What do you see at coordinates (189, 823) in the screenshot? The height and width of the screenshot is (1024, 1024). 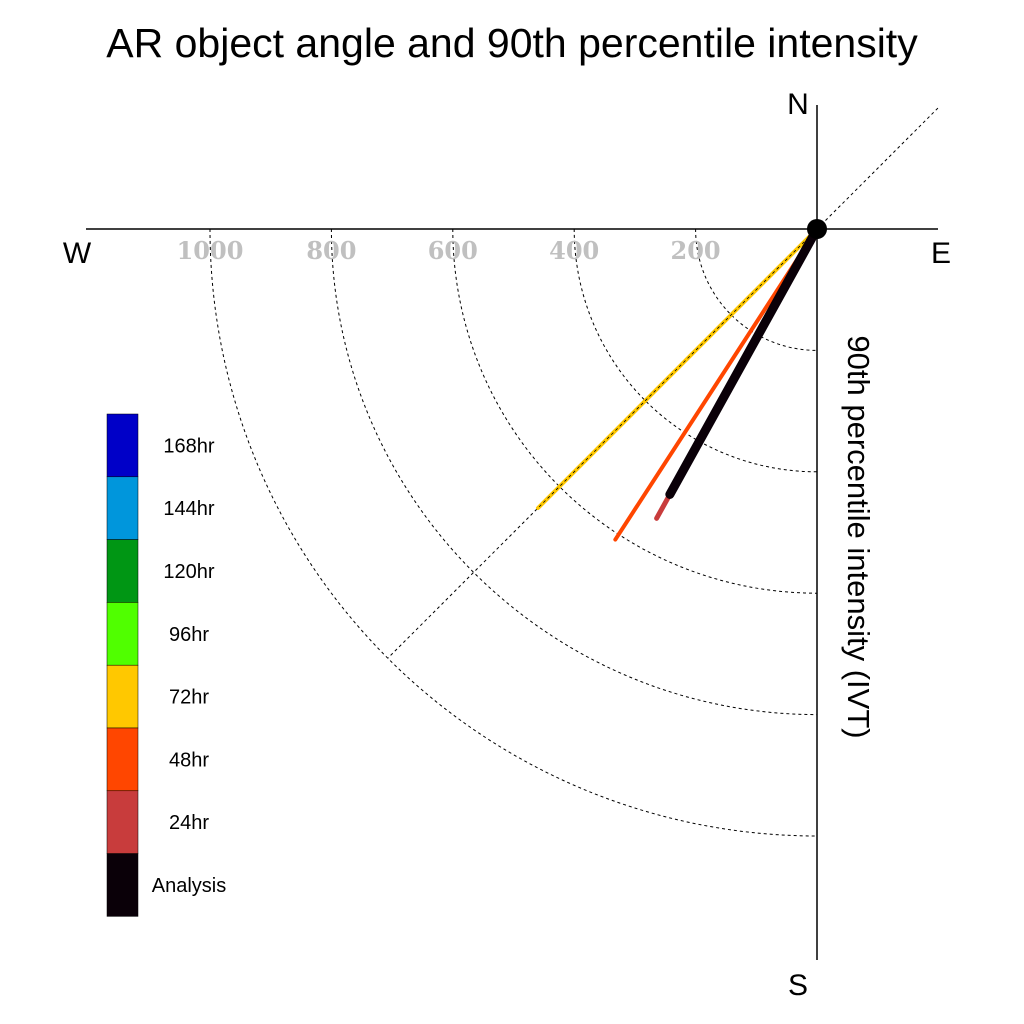 I see `legend-label: 24hr` at bounding box center [189, 823].